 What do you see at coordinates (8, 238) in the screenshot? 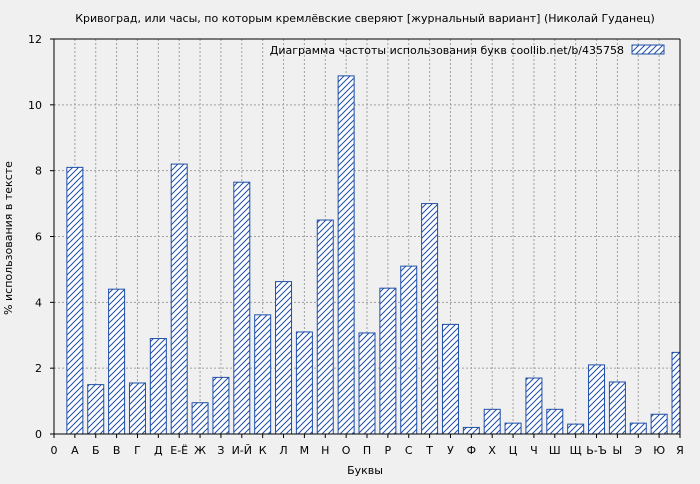
I see `y-axis-label: % использования в тексте` at bounding box center [8, 238].